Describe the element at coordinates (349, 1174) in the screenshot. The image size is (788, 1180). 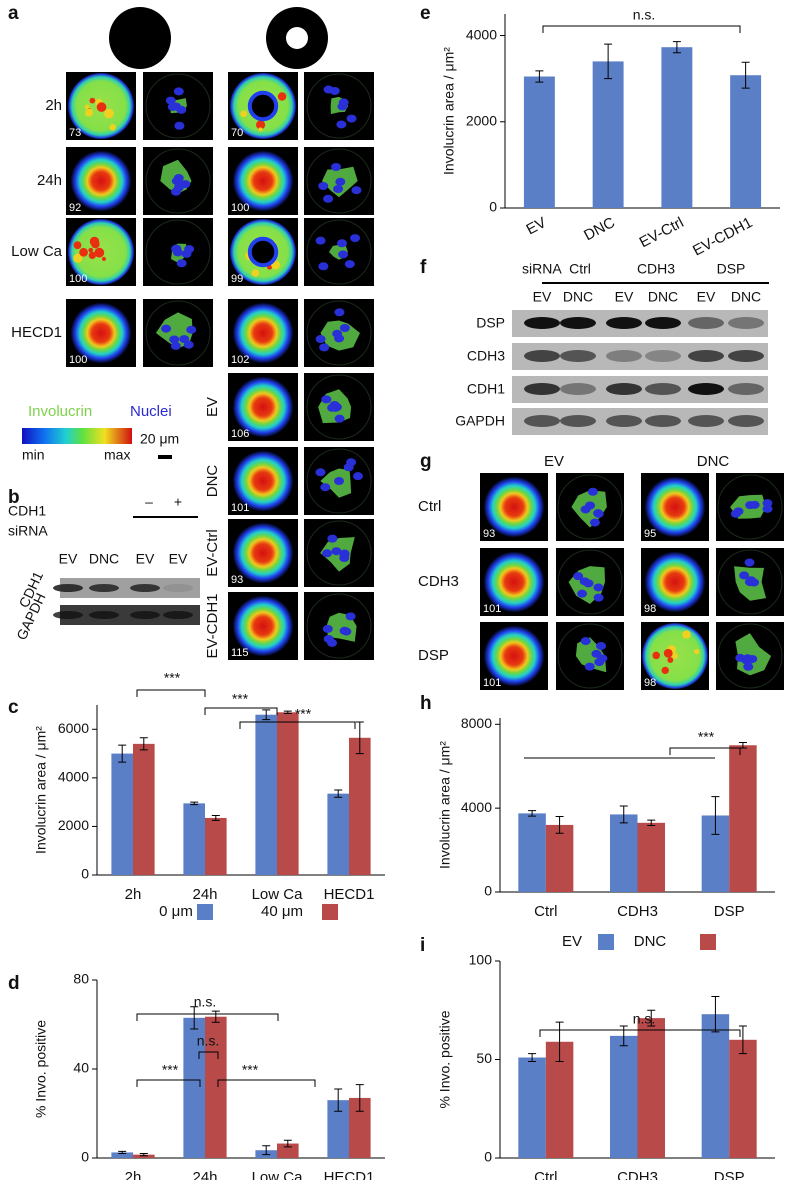
I see `x-tick-label: HECD1` at that location.